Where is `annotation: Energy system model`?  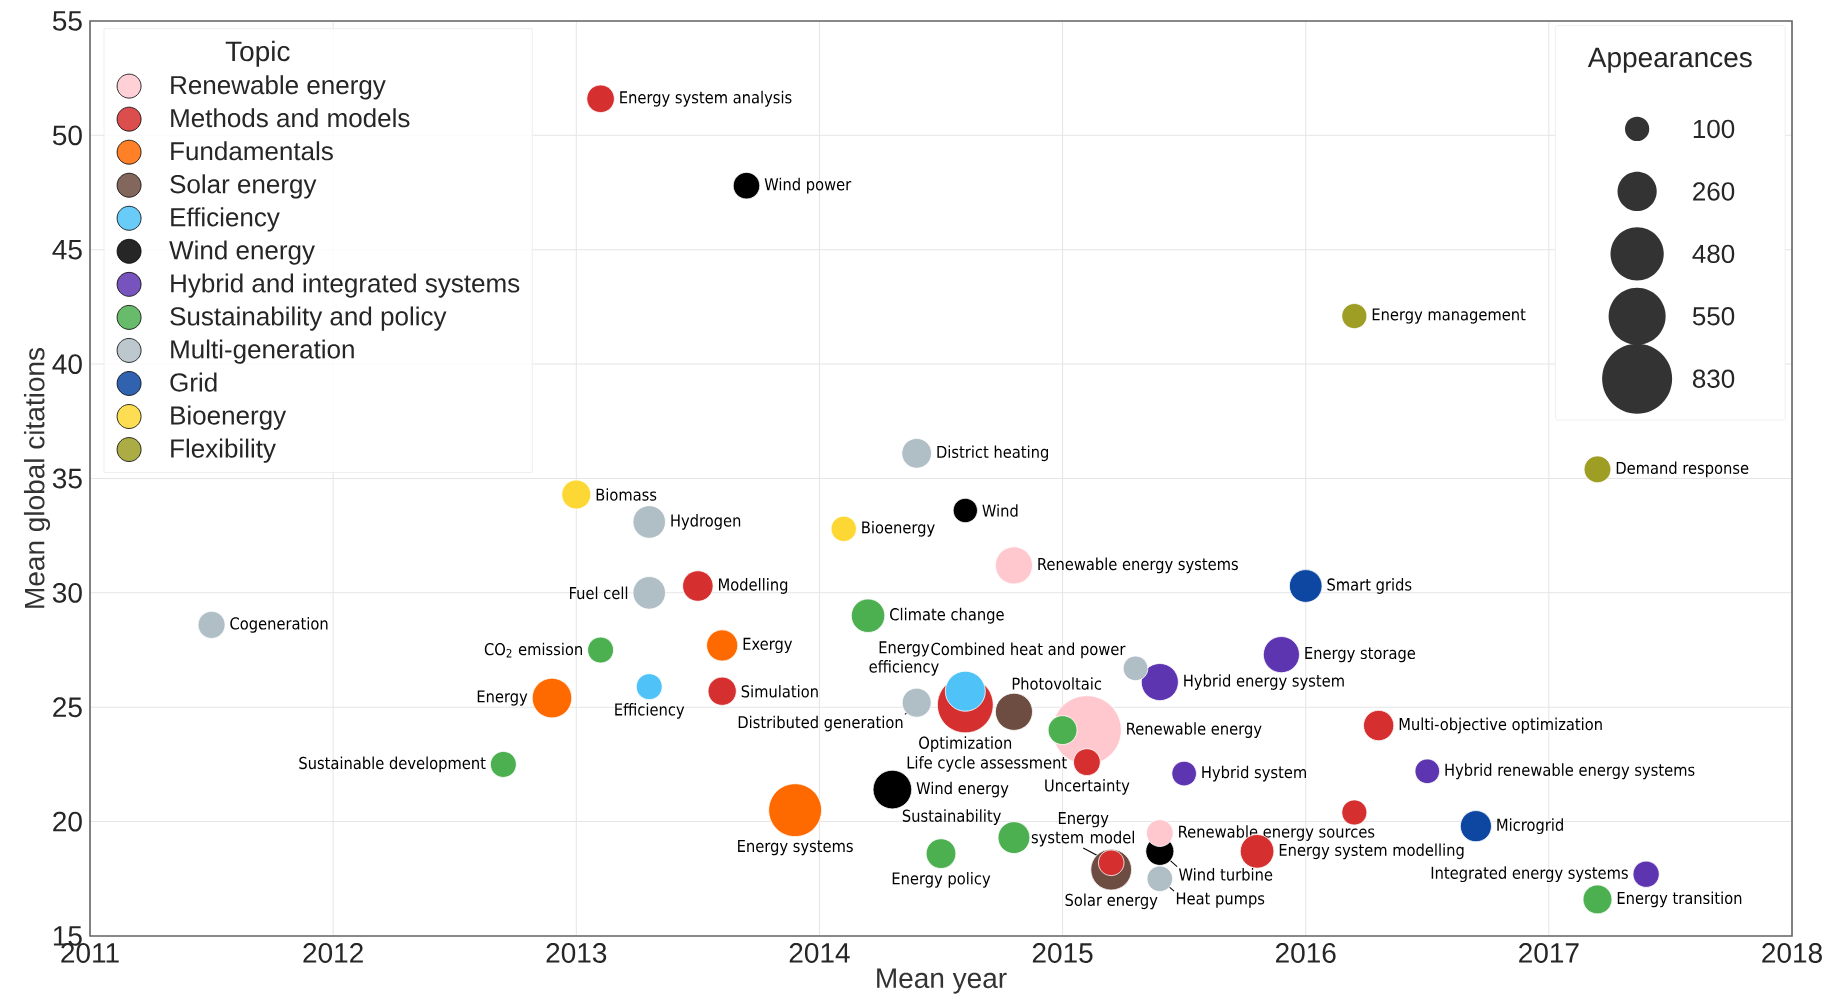
annotation: Energy system model is located at coordinates (1082, 829).